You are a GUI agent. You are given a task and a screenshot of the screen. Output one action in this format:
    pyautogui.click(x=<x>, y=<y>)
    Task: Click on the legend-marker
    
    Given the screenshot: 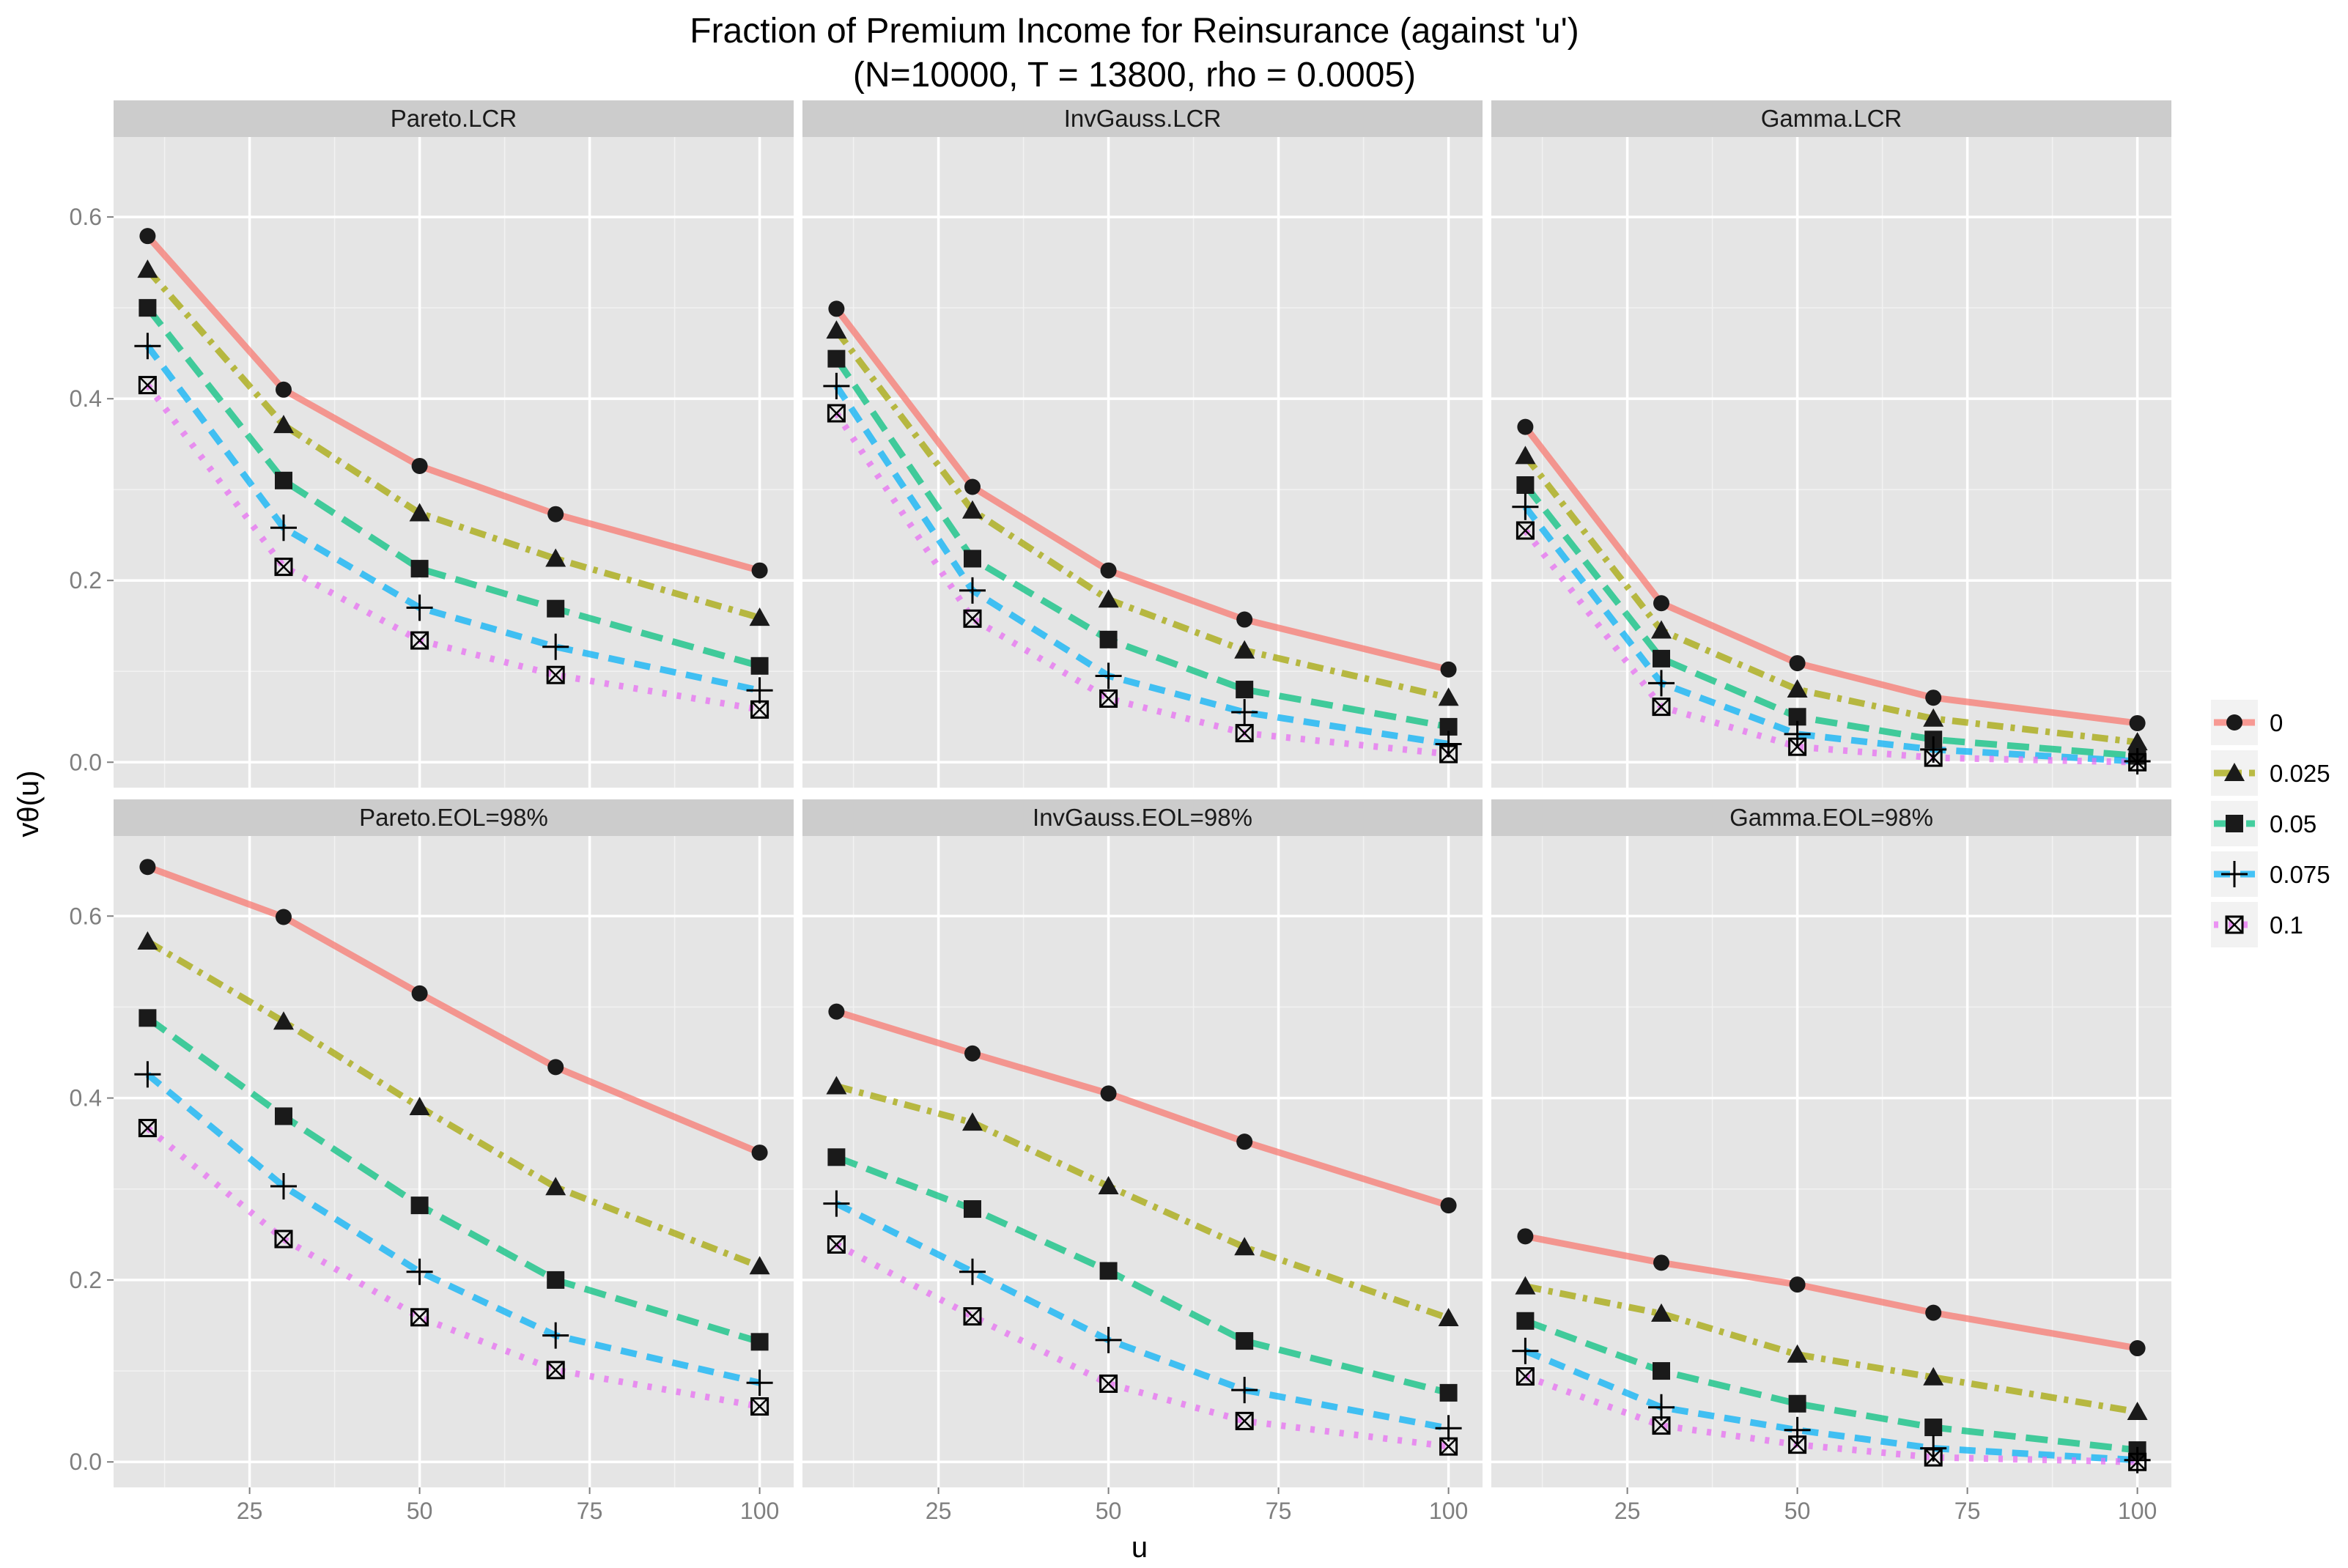 What is the action you would take?
    pyautogui.click(x=2234, y=874)
    